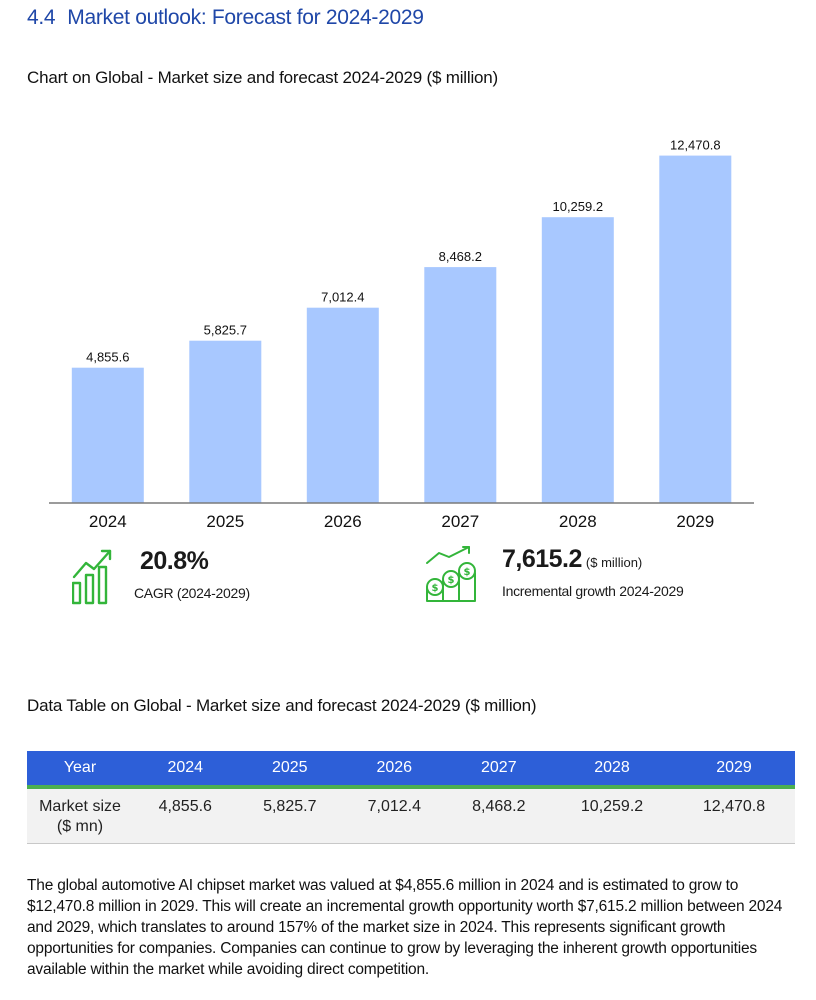 This screenshot has width=816, height=1000. Describe the element at coordinates (577, 206) in the screenshot. I see `data-label-2028: 10,259.2` at that location.